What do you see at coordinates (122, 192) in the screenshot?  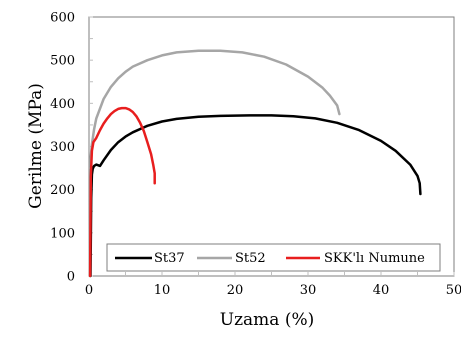 I see `series-line-skk-l-numune` at bounding box center [122, 192].